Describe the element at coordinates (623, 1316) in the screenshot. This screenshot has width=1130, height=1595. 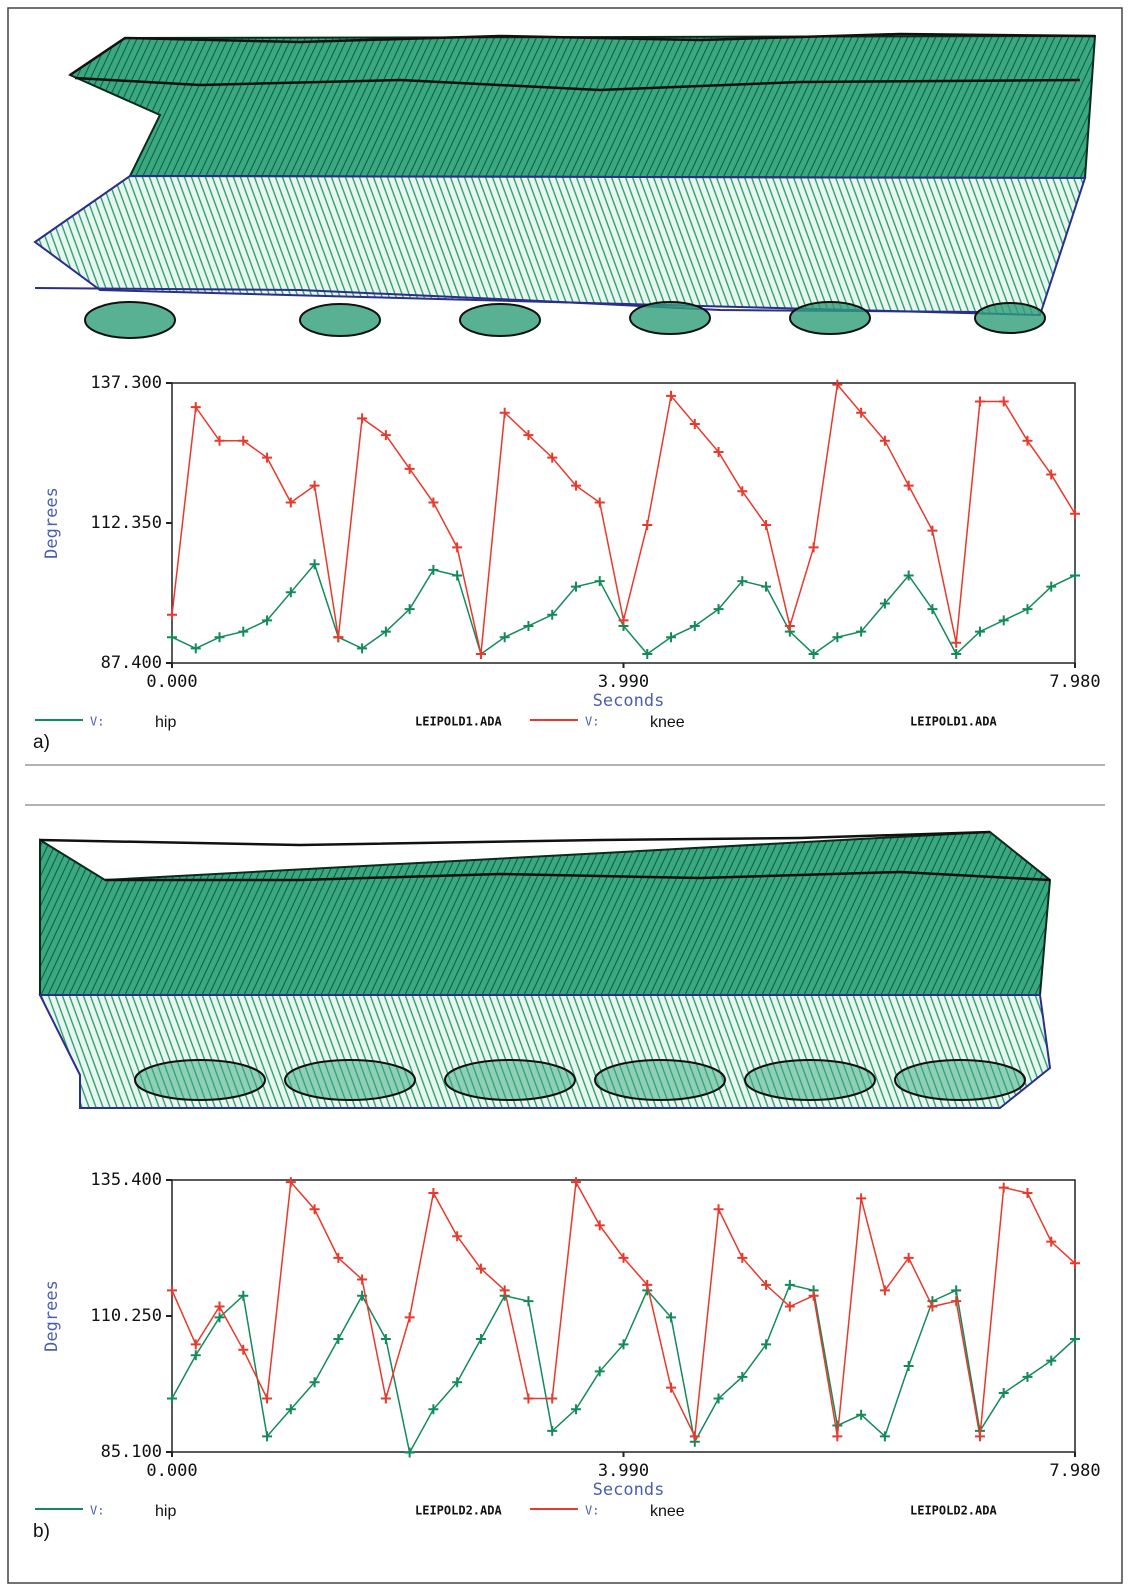
I see `plot-frame` at that location.